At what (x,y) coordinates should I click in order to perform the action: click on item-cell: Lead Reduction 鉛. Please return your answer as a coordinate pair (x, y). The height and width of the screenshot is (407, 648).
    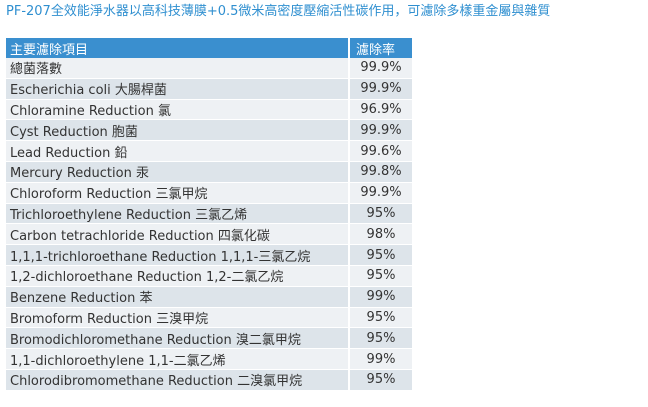
    Looking at the image, I should click on (178, 151).